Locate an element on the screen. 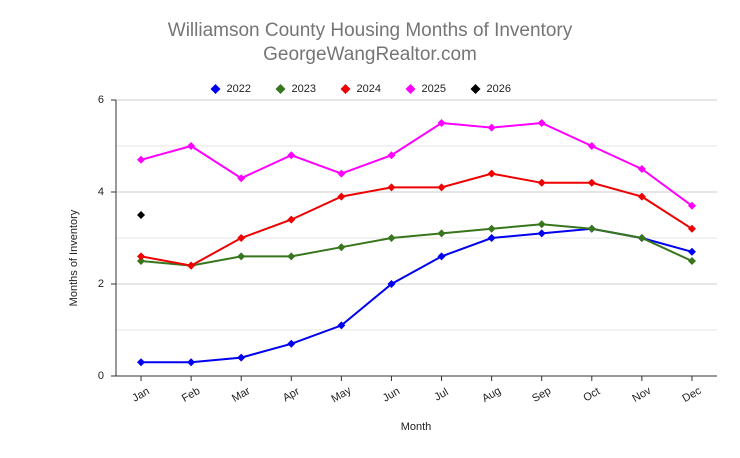  legend-label: 2025 is located at coordinates (434, 89).